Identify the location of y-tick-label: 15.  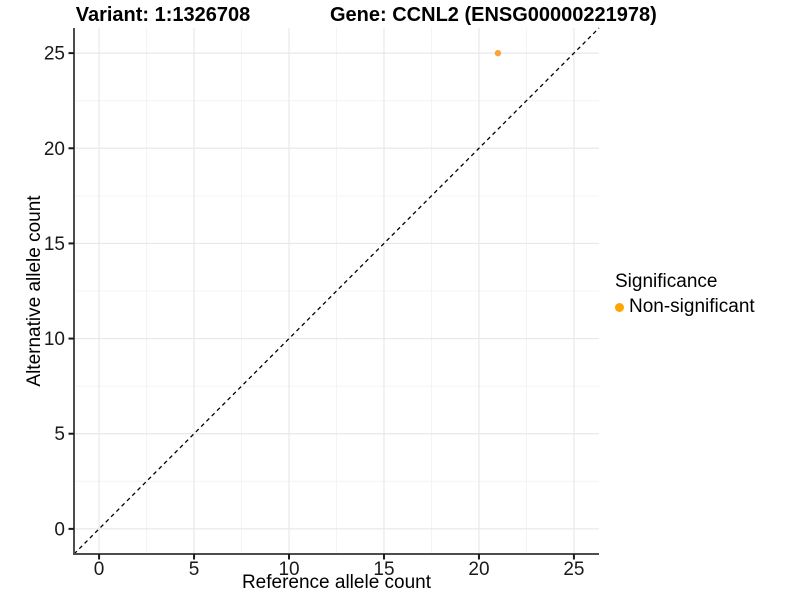
(54, 244).